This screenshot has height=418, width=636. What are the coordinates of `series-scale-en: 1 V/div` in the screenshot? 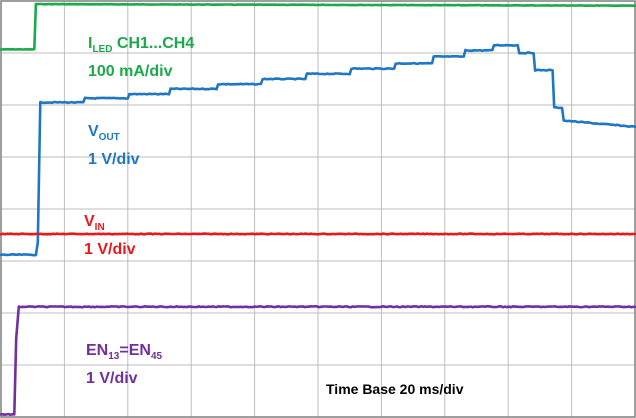 It's located at (112, 378).